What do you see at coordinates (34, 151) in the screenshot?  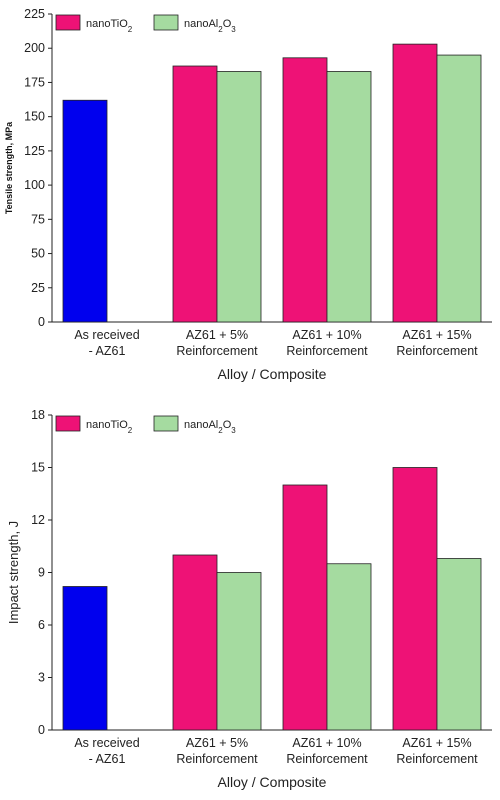 I see `tensile-y-tick-label: 125` at bounding box center [34, 151].